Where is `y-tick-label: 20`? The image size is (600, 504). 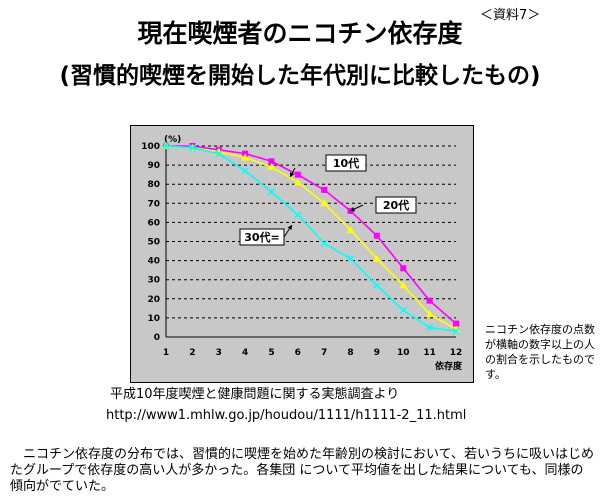 y-tick-label: 20 is located at coordinates (153, 300).